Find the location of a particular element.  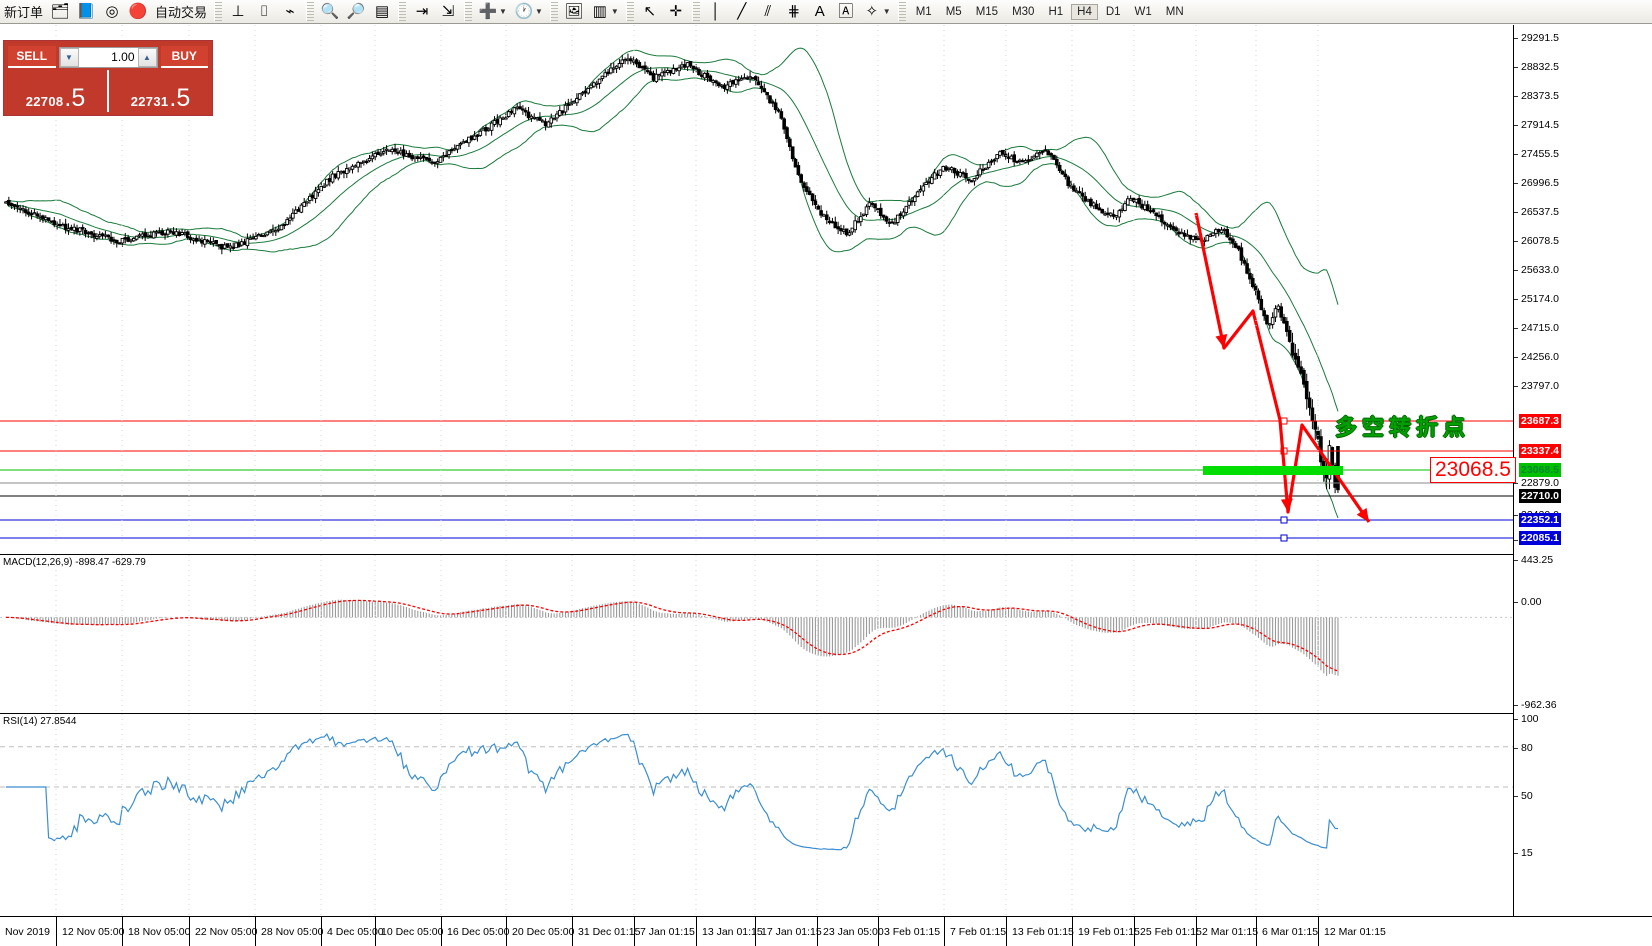

chart-annotation-text: 多空转折点 is located at coordinates (1403, 427).